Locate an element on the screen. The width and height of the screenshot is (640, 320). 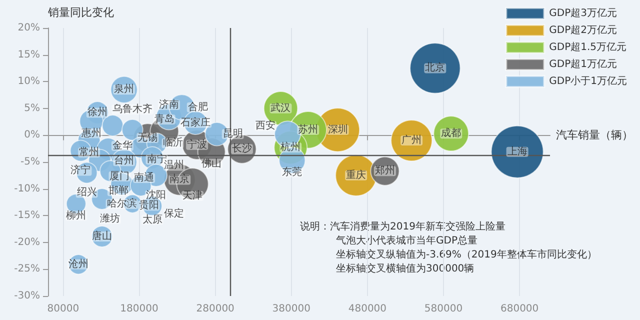
annotation: 上海 is located at coordinates (517, 151).